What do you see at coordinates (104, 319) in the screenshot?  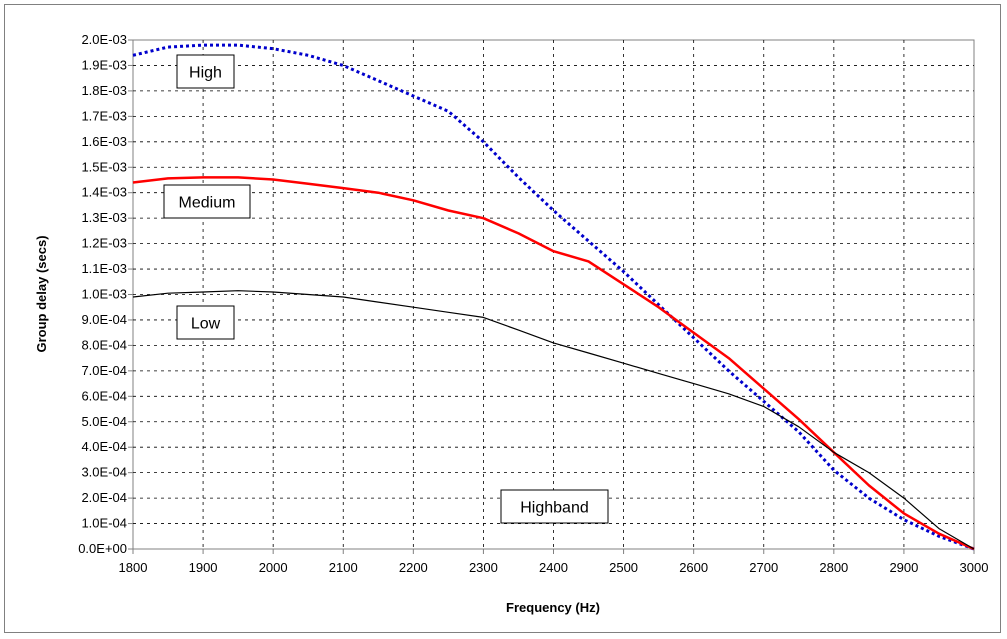 I see `y-tick-label: 9.0E-04` at bounding box center [104, 319].